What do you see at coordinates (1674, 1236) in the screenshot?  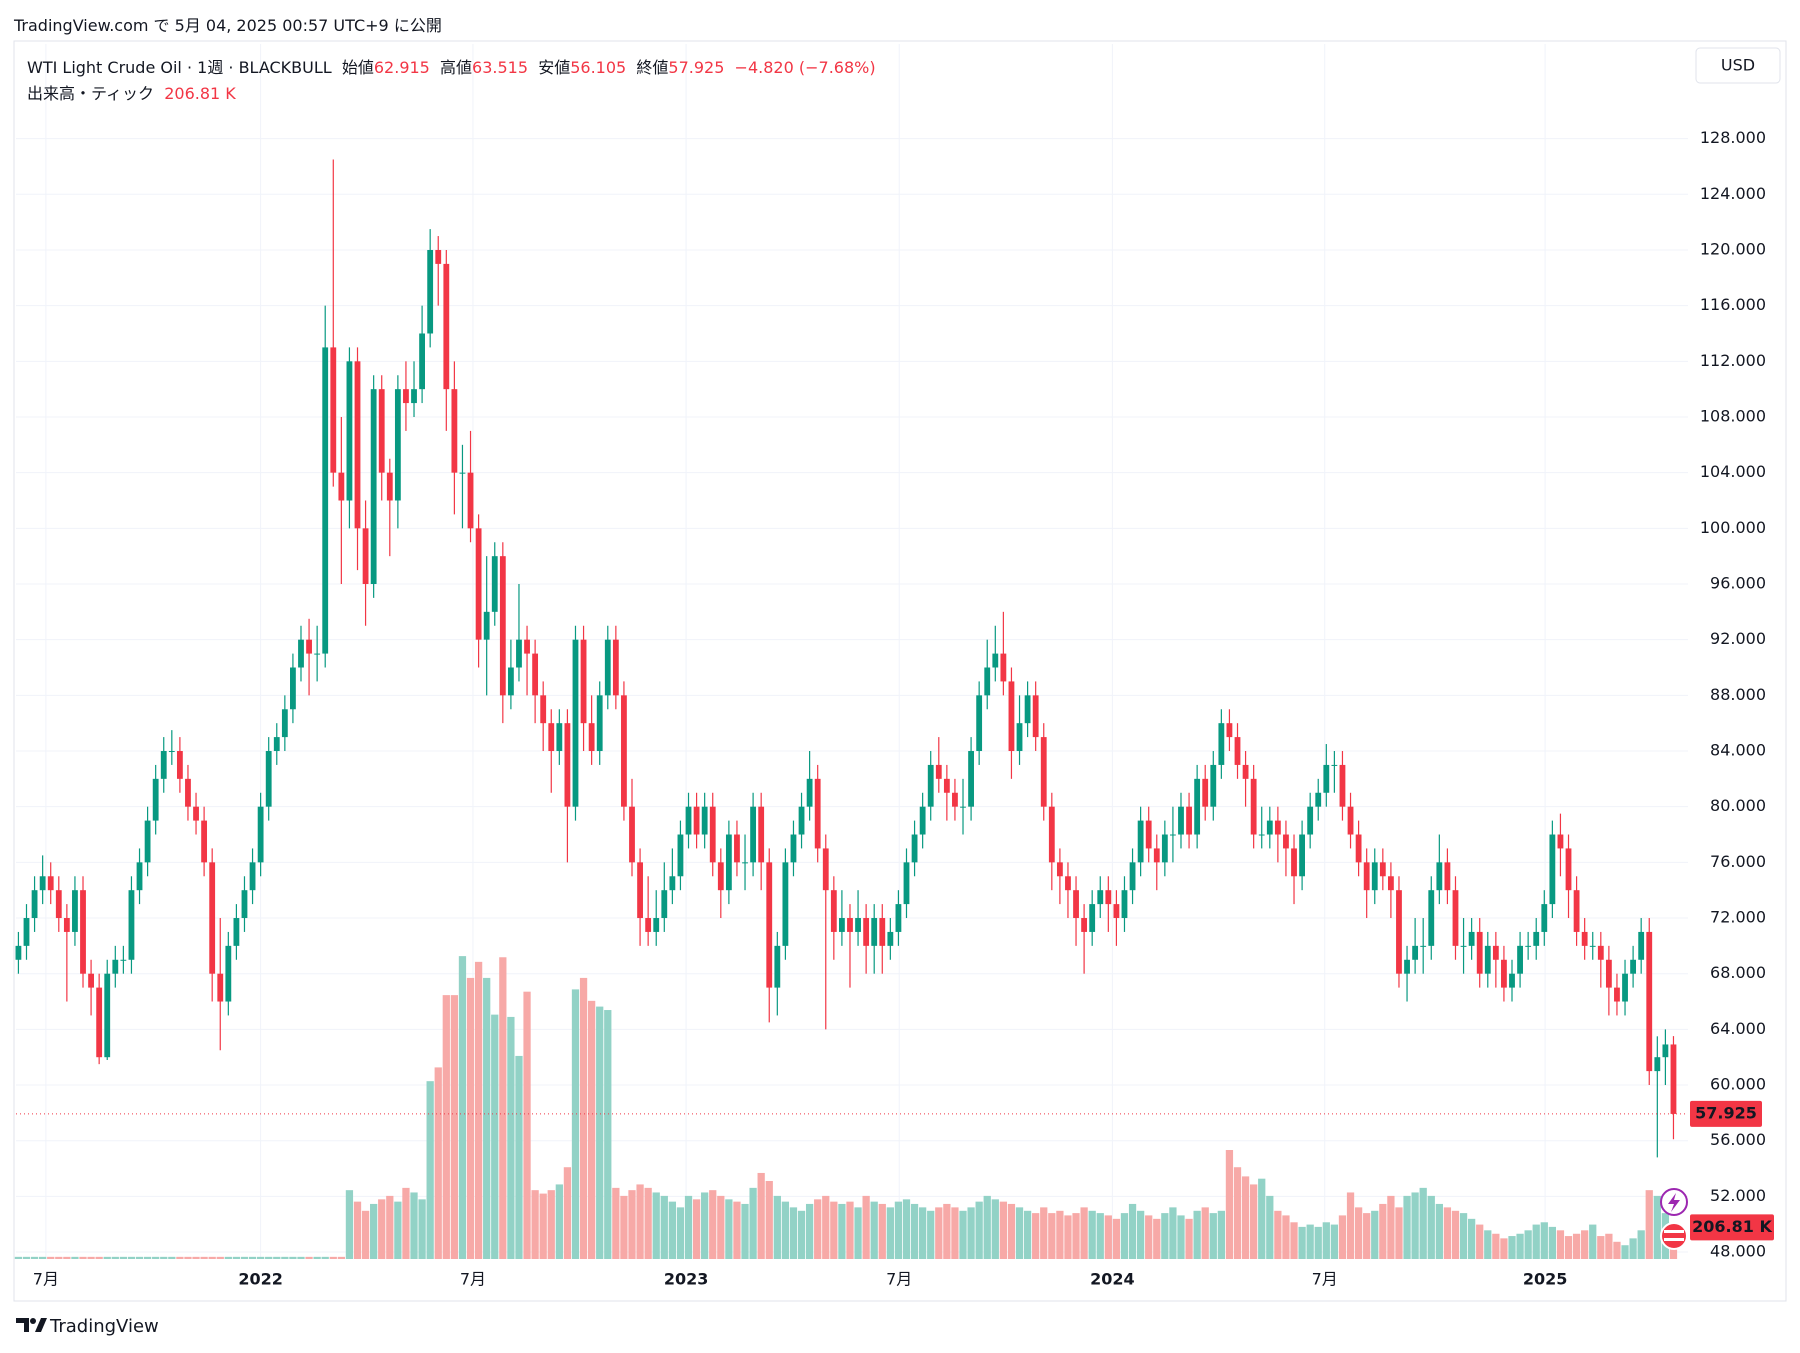 I see `flag-icon` at bounding box center [1674, 1236].